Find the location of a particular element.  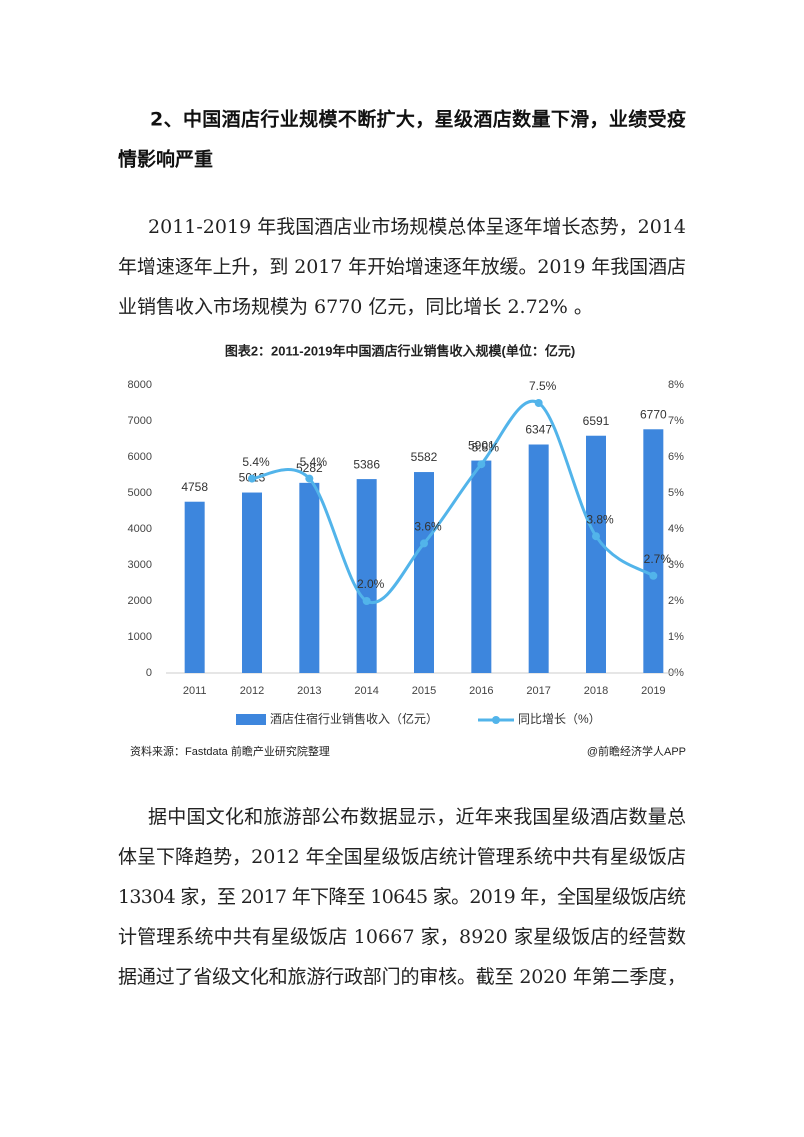

y-tick-label: 5000 is located at coordinates (140, 493).